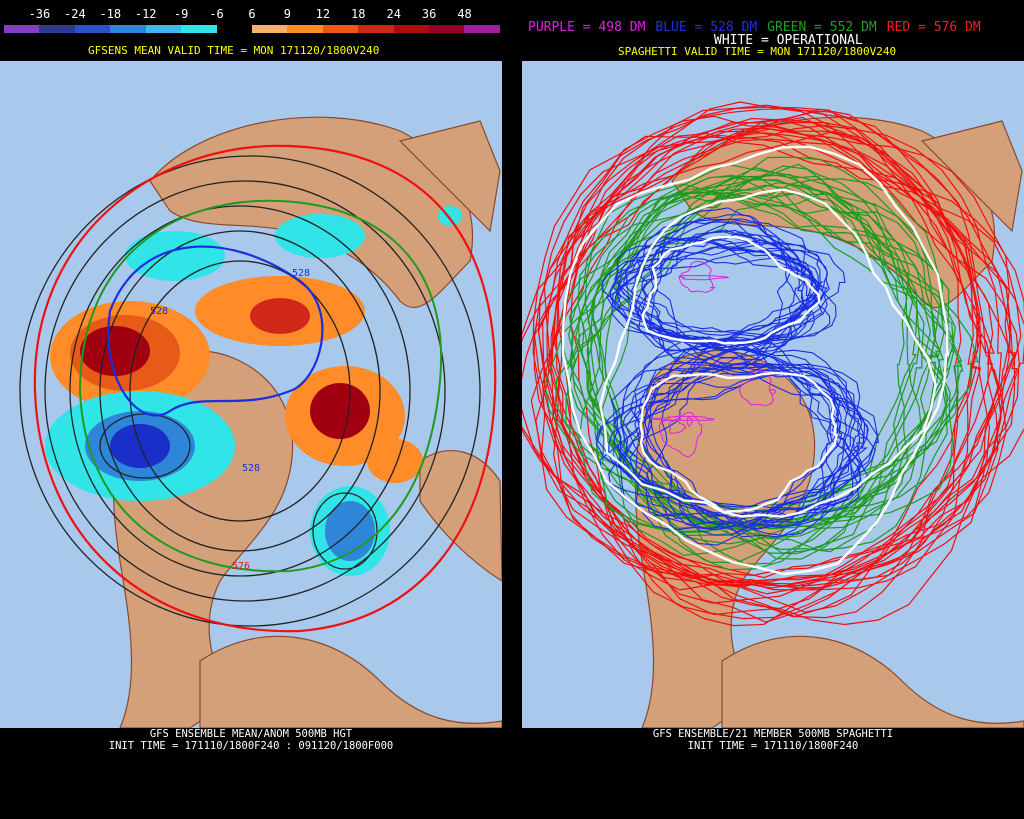  I want to click on colorbar-tick-label: -9, so click(181, 14).